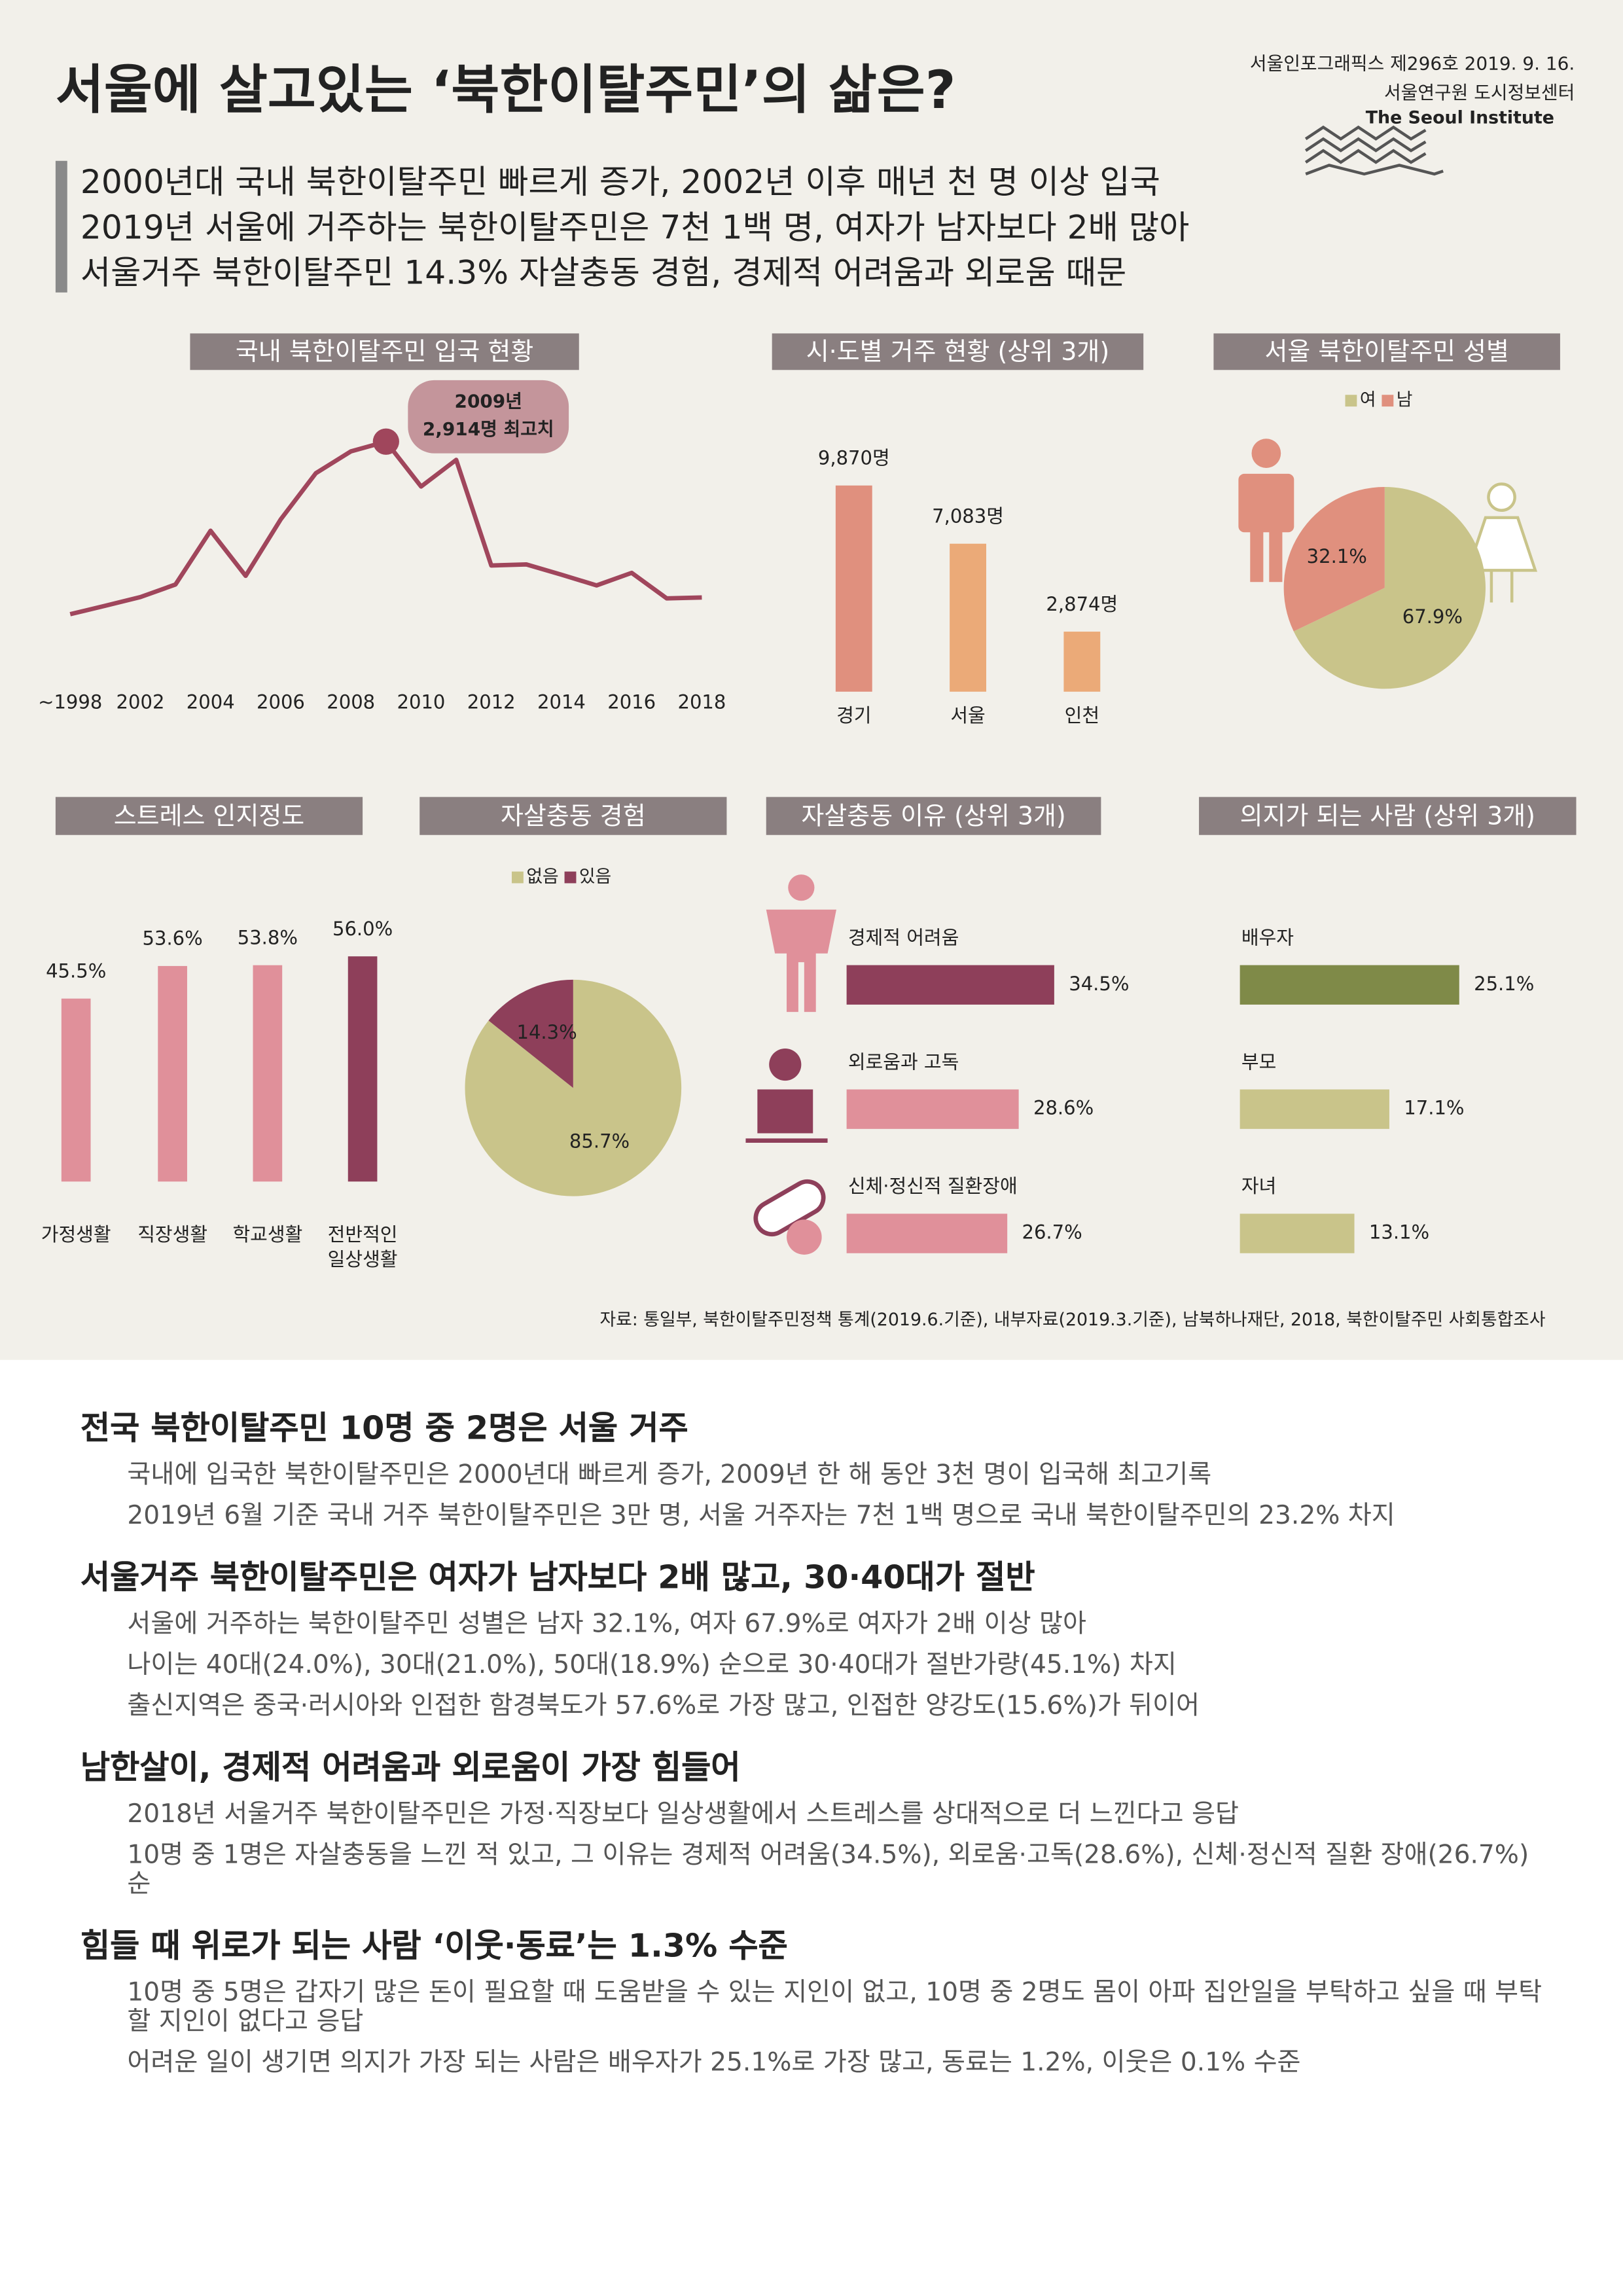 The width and height of the screenshot is (1623, 2296). What do you see at coordinates (1405, 400) in the screenshot?
I see `legend-label: 남` at bounding box center [1405, 400].